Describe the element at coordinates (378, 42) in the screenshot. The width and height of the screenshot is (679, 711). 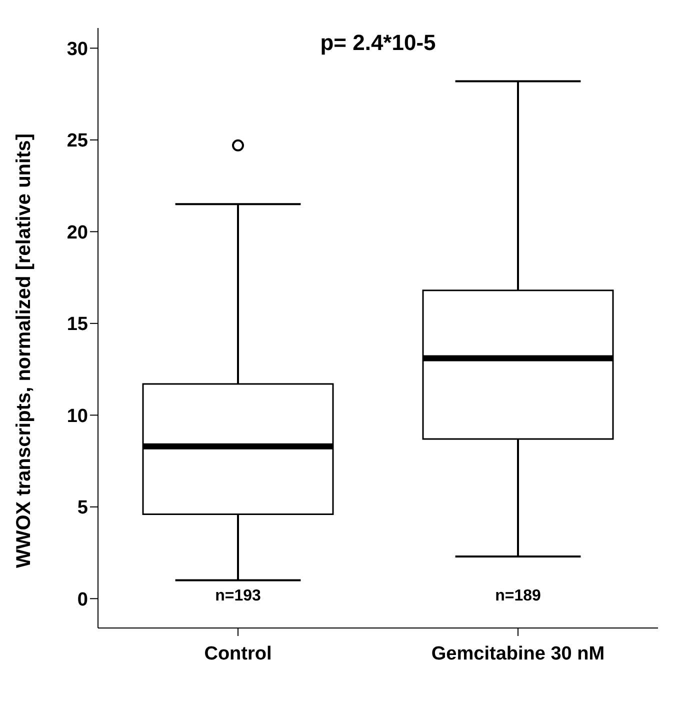
I see `annotation: p= 2.4*10-5` at that location.